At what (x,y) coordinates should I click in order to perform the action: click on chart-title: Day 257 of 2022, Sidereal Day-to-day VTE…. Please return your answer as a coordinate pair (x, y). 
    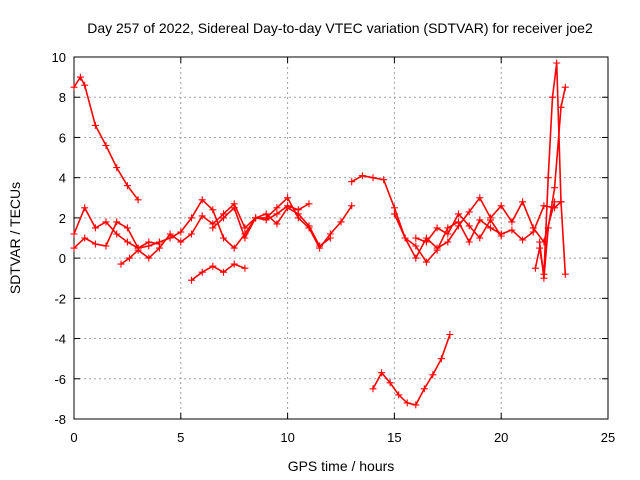
    Looking at the image, I should click on (340, 28).